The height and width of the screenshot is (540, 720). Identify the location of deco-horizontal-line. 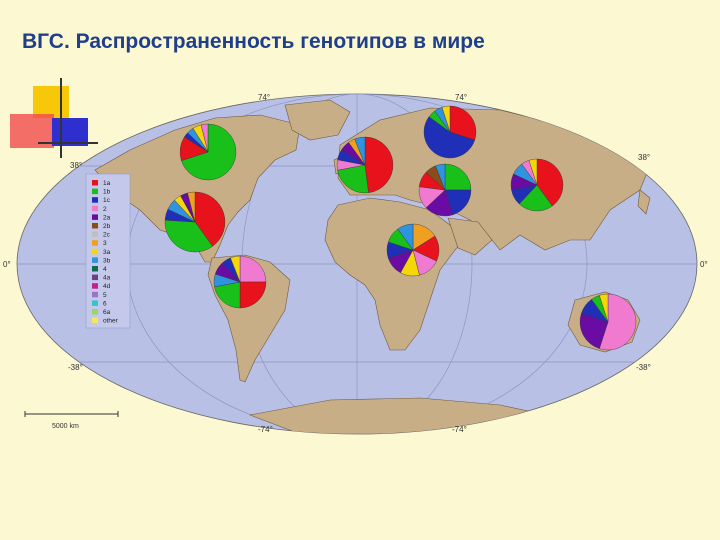
(68, 143).